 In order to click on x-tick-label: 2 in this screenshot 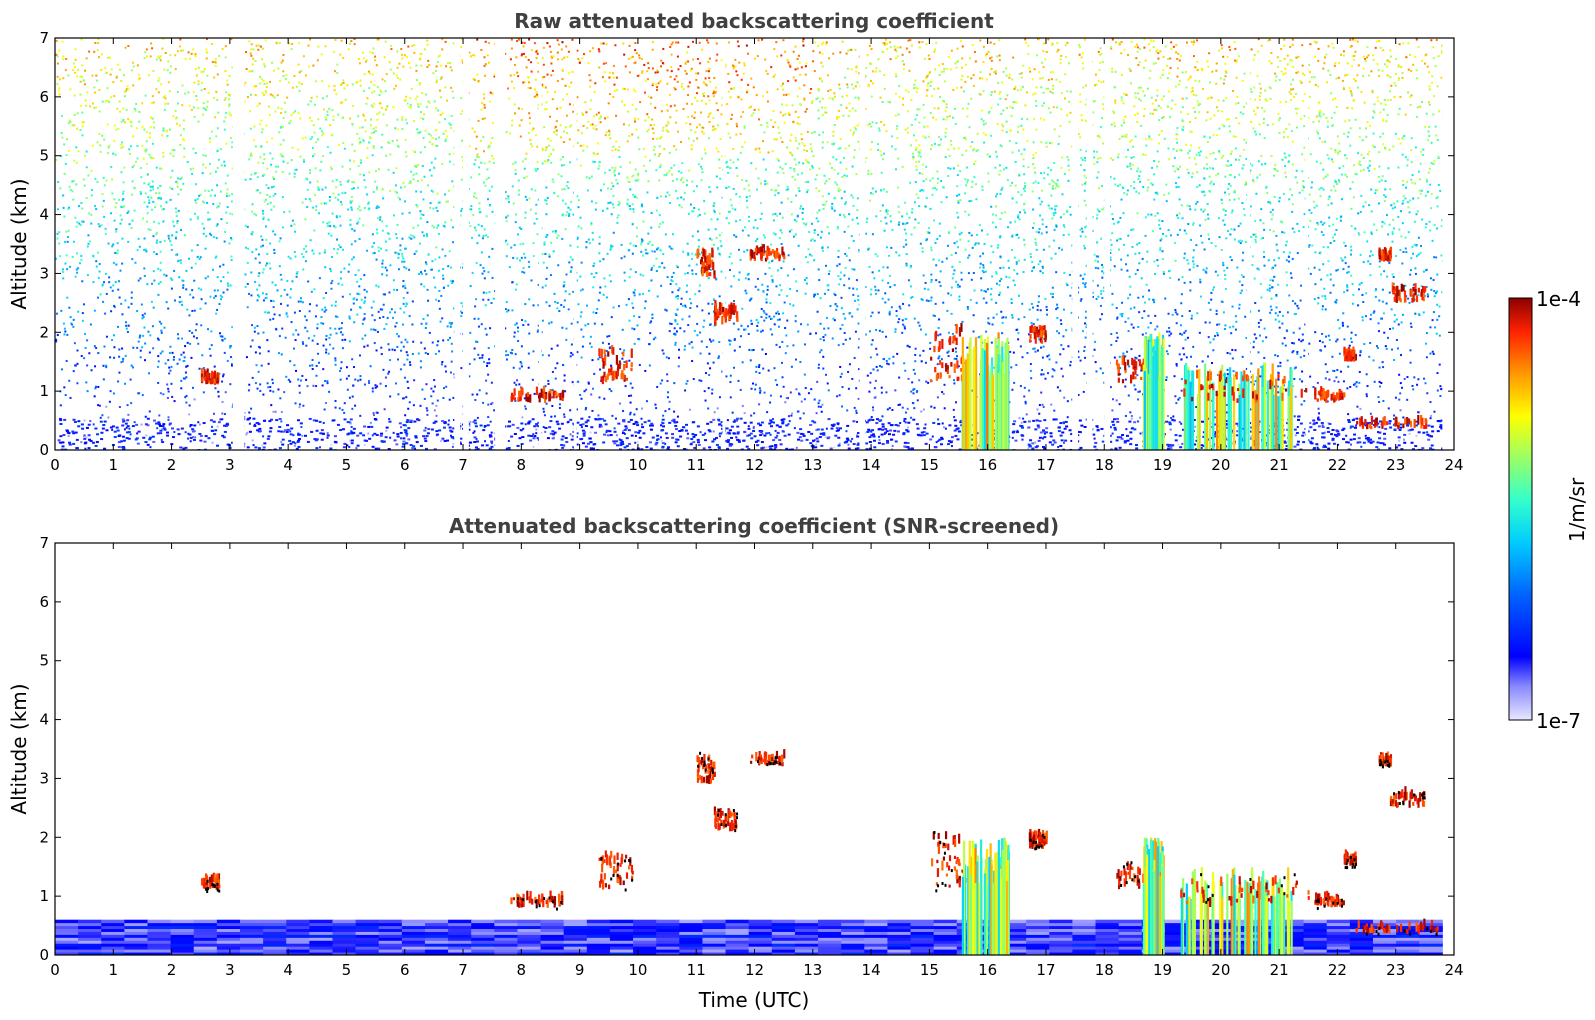, I will do `click(172, 970)`.